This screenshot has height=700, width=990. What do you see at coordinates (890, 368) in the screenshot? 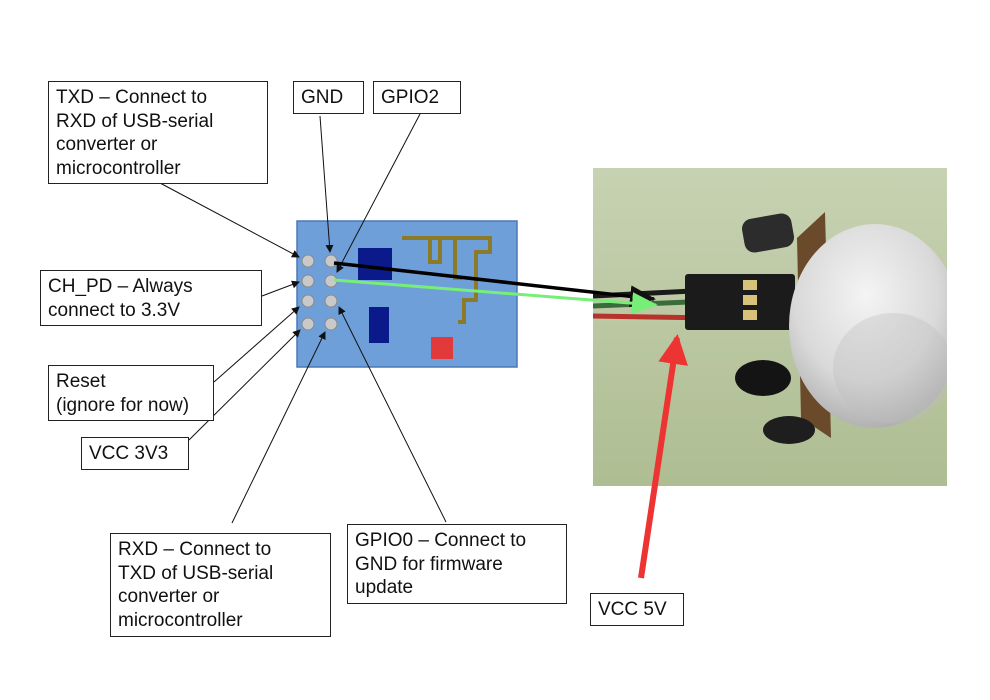
I see `photo-dome-shadow` at bounding box center [890, 368].